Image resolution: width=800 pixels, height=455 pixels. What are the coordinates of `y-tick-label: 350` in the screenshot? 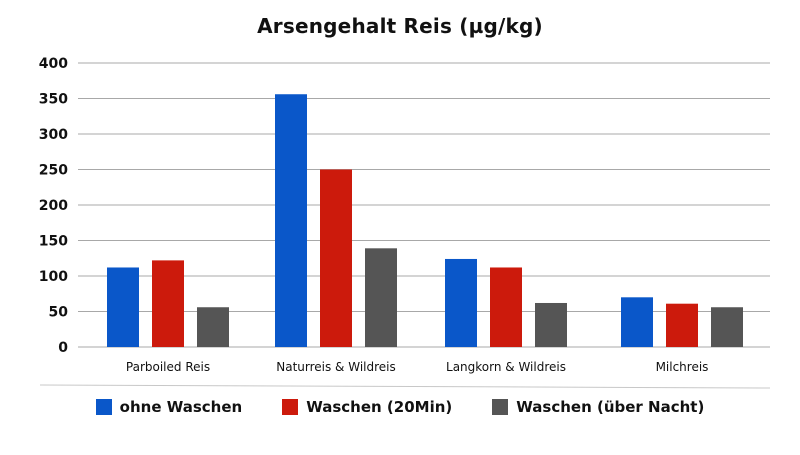 It's located at (53, 100).